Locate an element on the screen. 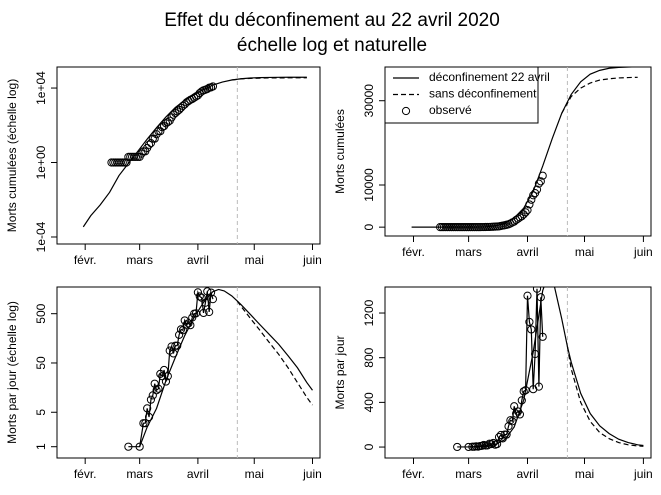 The height and width of the screenshot is (495, 661). y-tick-label: 800 is located at coordinates (369, 357).